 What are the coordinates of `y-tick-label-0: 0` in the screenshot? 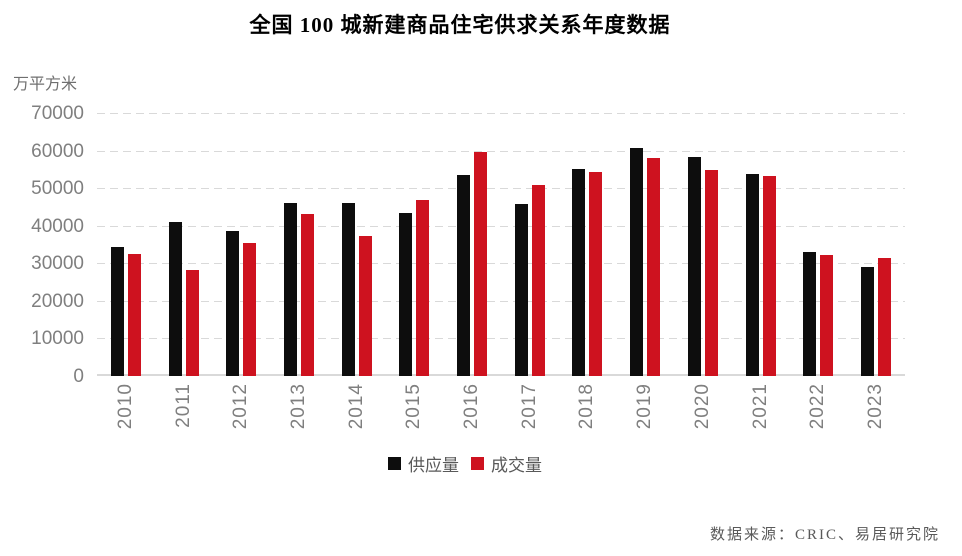 It's located at (78, 376).